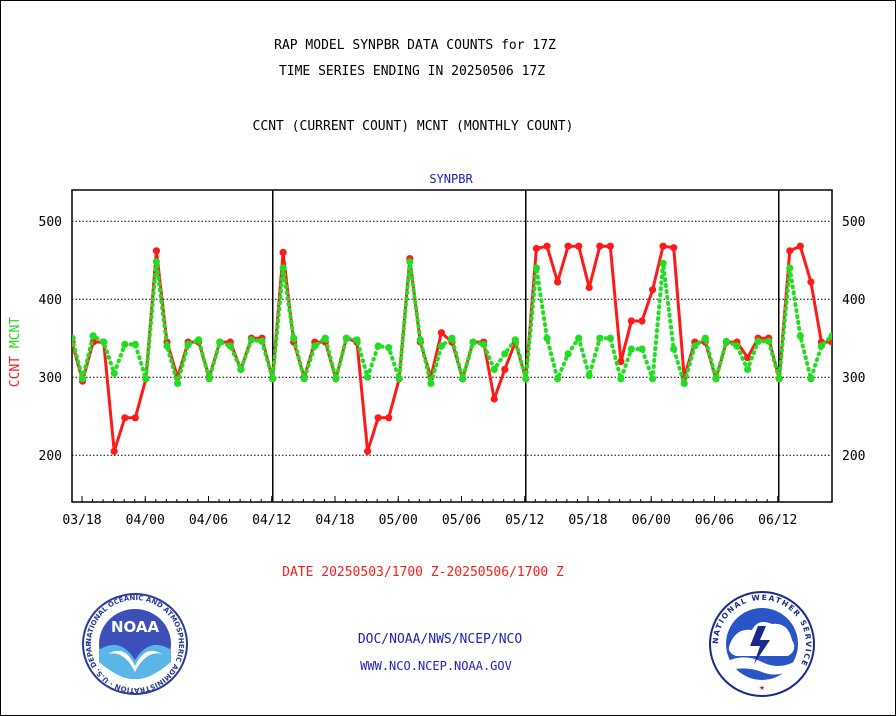 This screenshot has width=896, height=716. Describe the element at coordinates (853, 222) in the screenshot. I see `y-tick-label-right: 500` at that location.